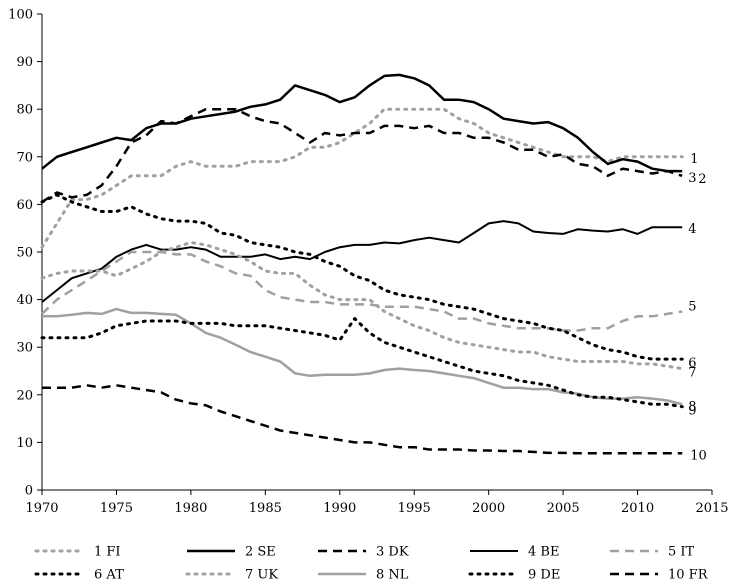 This screenshot has width=734, height=587. Describe the element at coordinates (692, 307) in the screenshot. I see `series-end-label-5: 5` at that location.